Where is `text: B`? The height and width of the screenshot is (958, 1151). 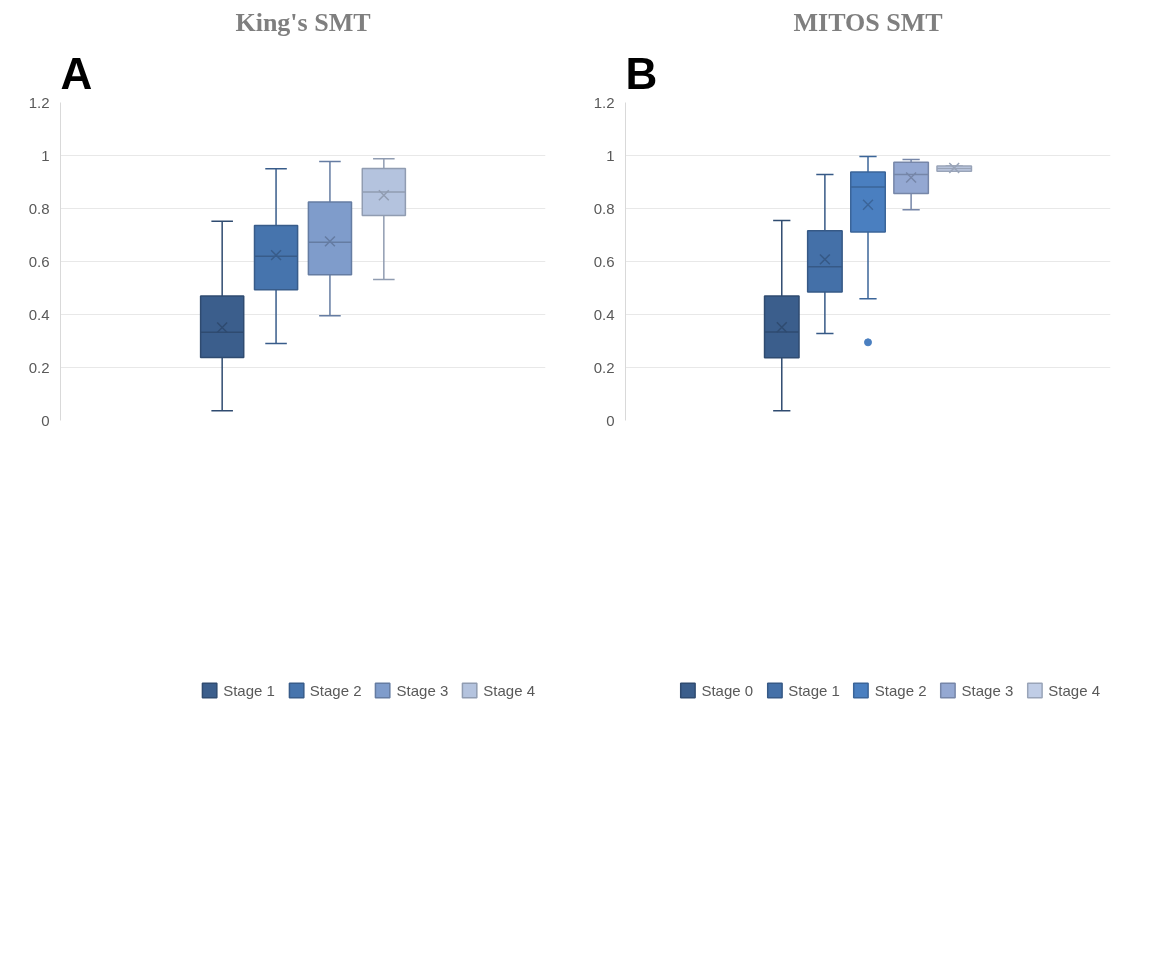 text: B is located at coordinates (641, 73).